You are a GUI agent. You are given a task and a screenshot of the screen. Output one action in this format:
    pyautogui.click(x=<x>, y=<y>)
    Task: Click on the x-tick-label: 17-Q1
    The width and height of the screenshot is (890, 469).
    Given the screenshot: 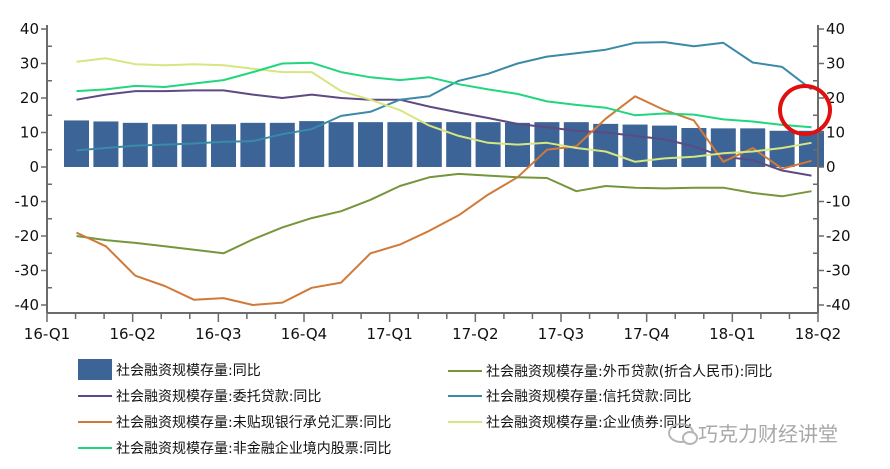 What is the action you would take?
    pyautogui.click(x=389, y=334)
    